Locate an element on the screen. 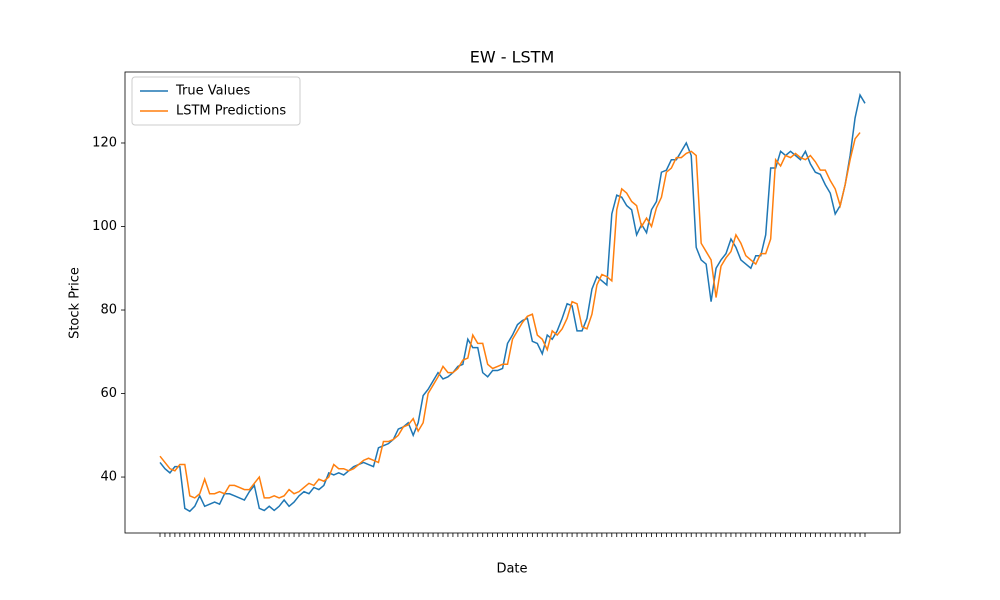  legend-box is located at coordinates (216, 101).